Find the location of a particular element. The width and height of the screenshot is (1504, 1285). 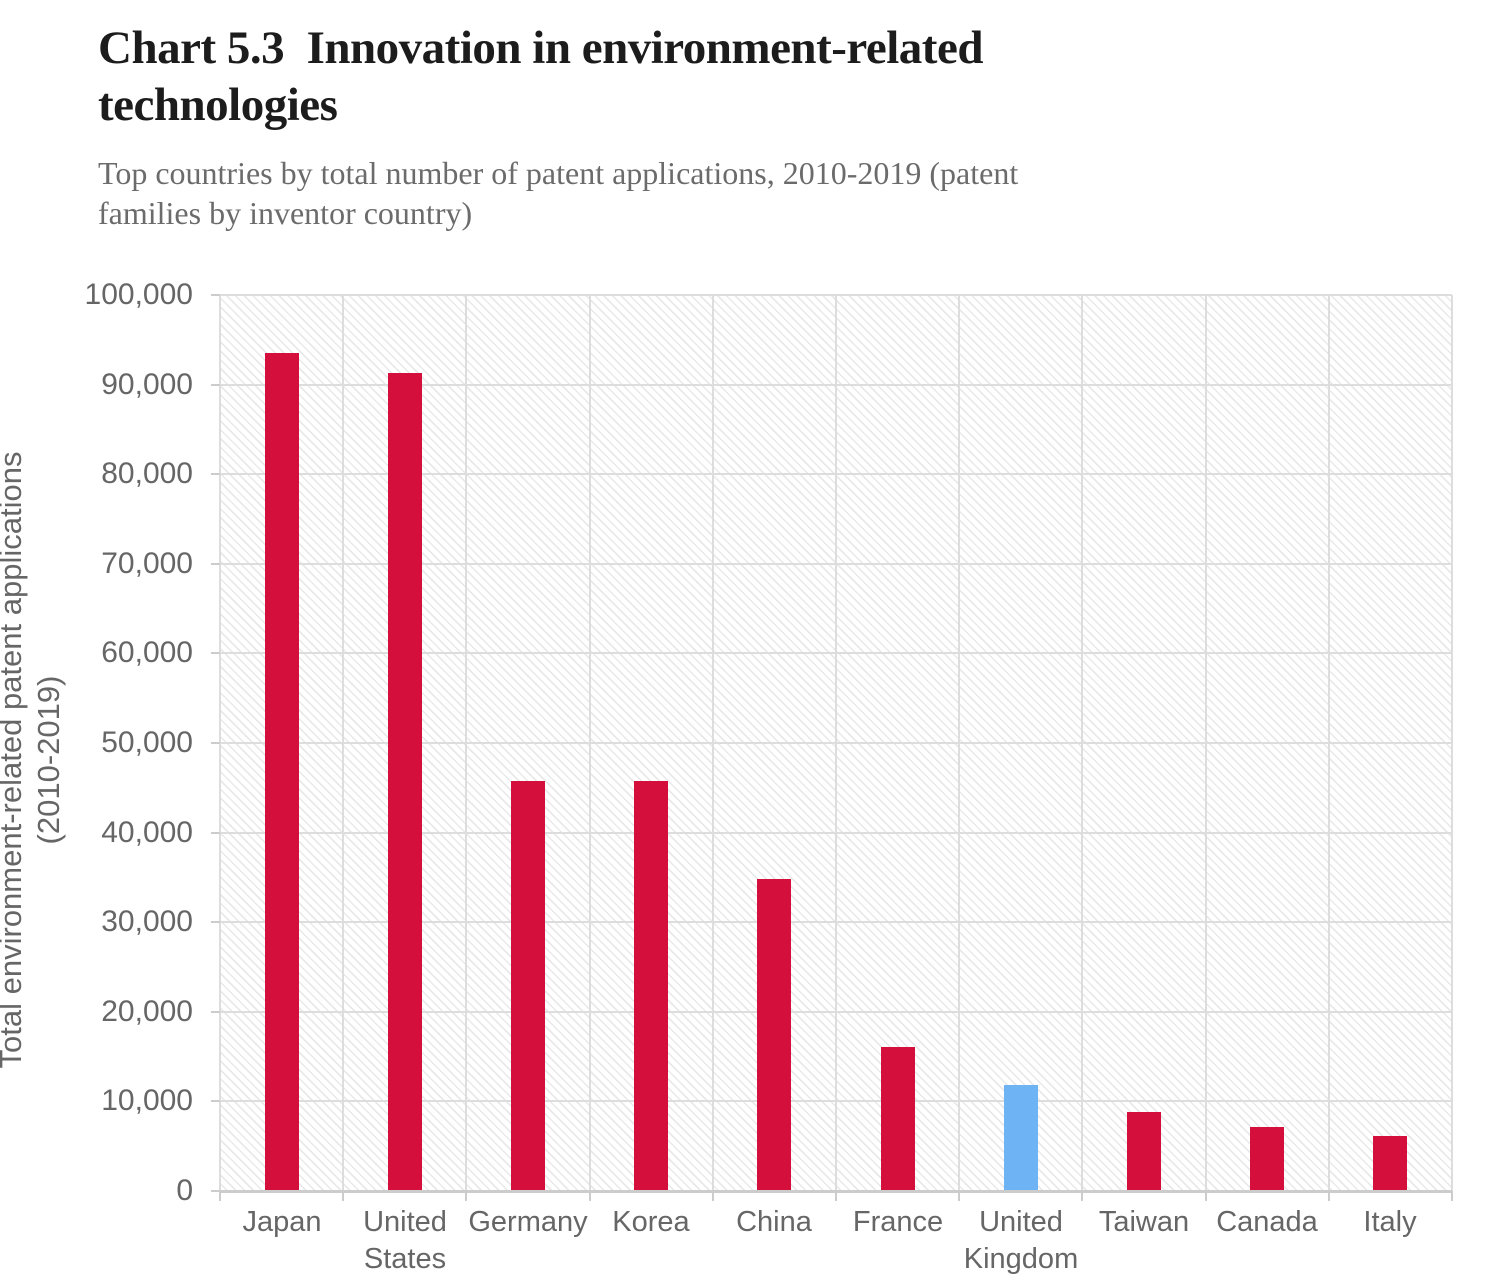

x-category-label: Korea is located at coordinates (651, 1222).